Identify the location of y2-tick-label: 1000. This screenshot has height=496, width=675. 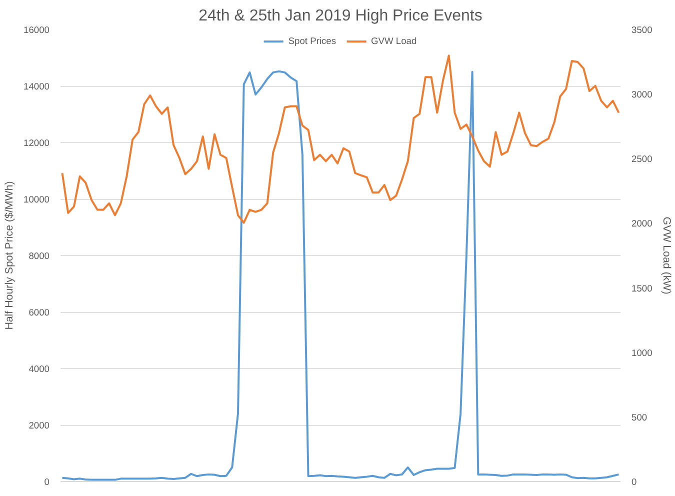
(642, 353).